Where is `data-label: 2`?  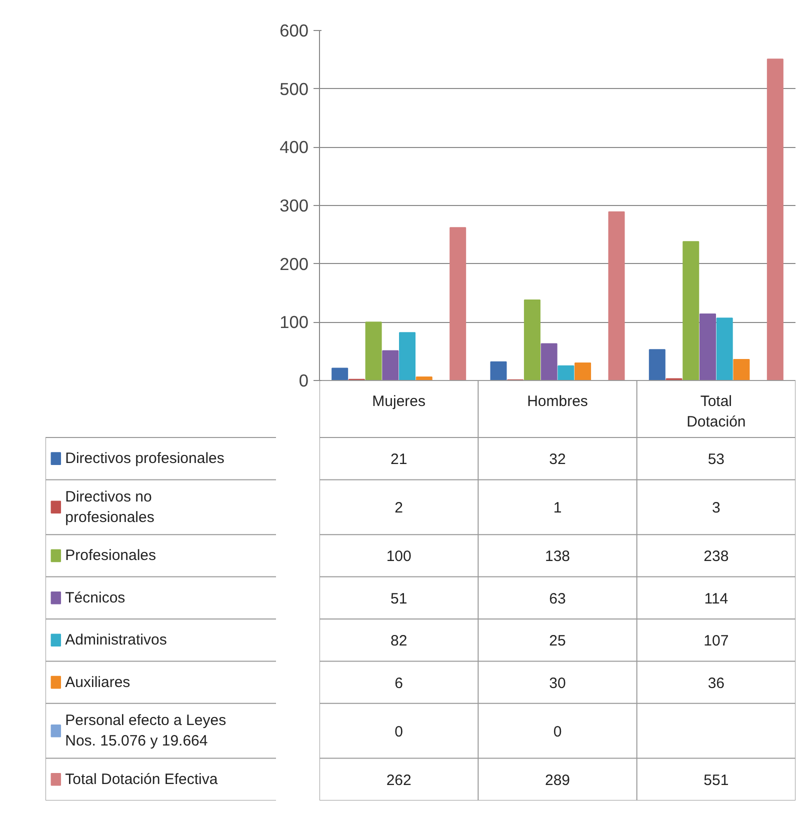
data-label: 2 is located at coordinates (399, 508).